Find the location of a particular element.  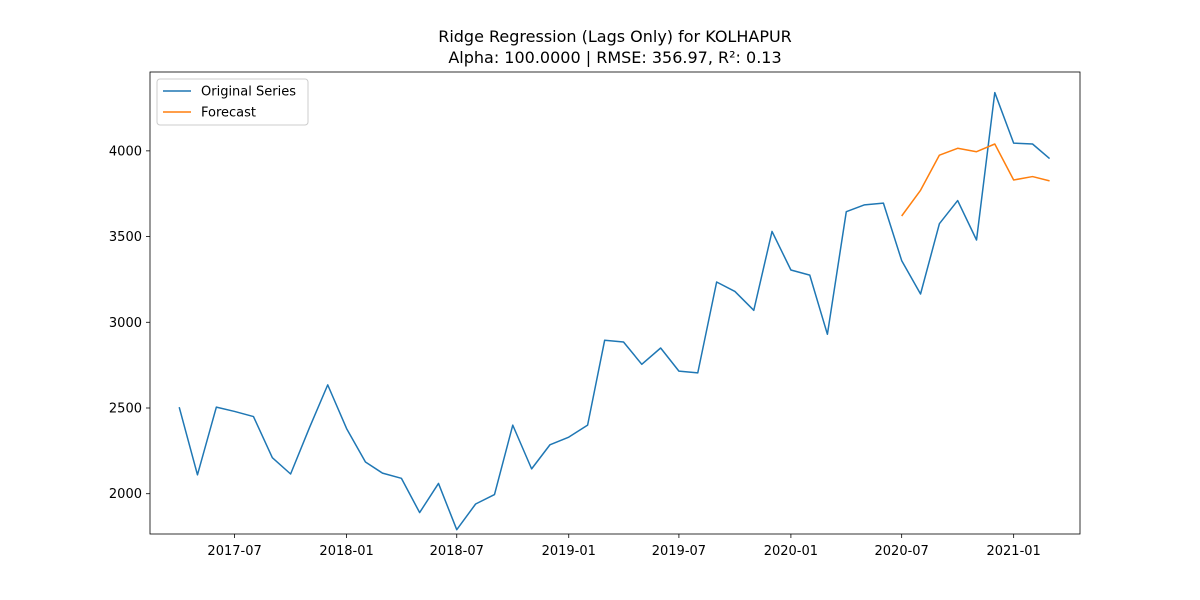

y-tick-label: 4000 is located at coordinates (125, 151).